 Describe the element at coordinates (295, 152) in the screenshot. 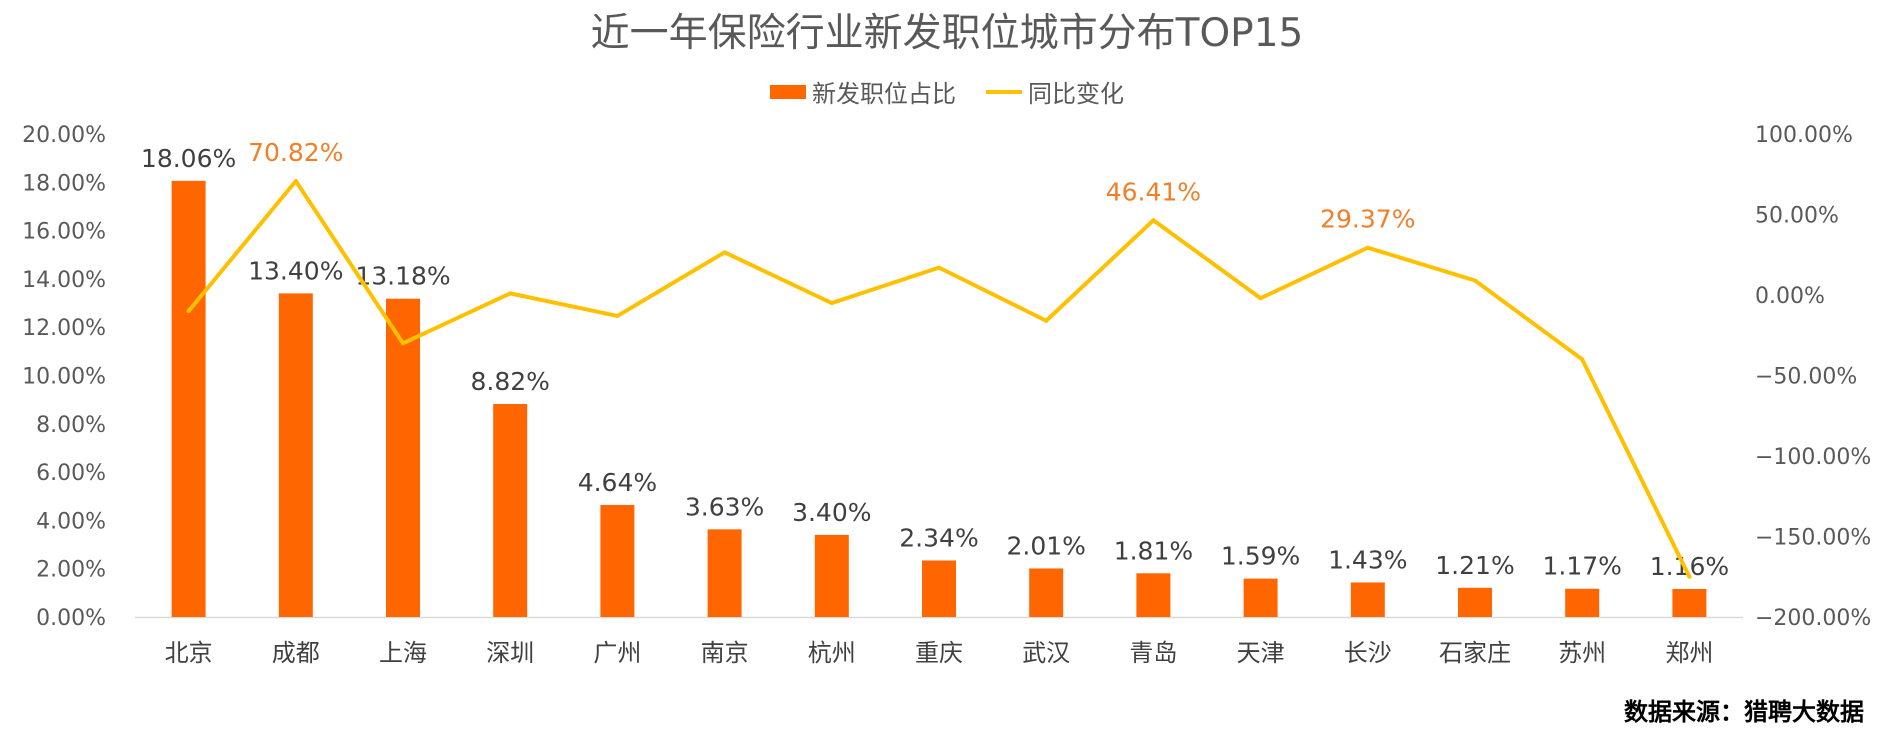

I see `line-data-label: 70.82%` at that location.